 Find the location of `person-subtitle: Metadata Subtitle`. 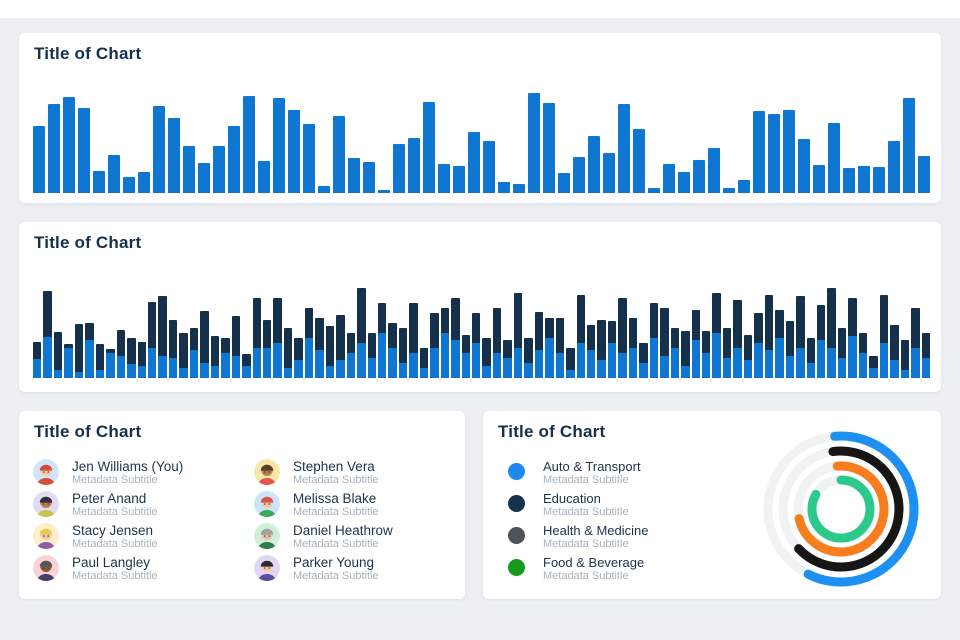

person-subtitle: Metadata Subtitle is located at coordinates (115, 480).